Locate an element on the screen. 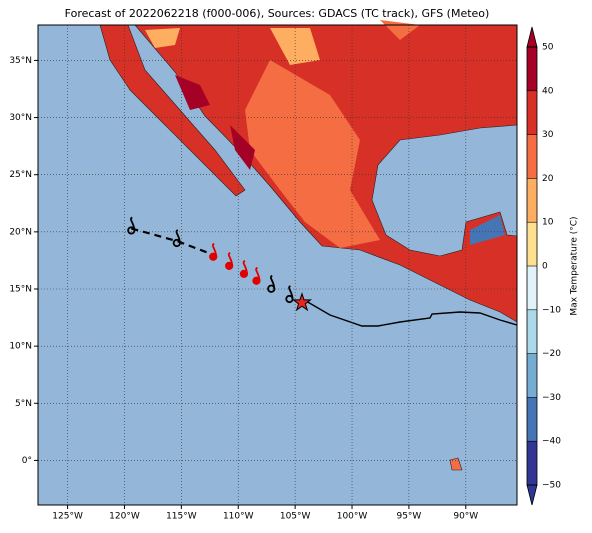 Image resolution: width=592 pixels, height=533 pixels. colorbar-tick-label: 50 is located at coordinates (548, 48).